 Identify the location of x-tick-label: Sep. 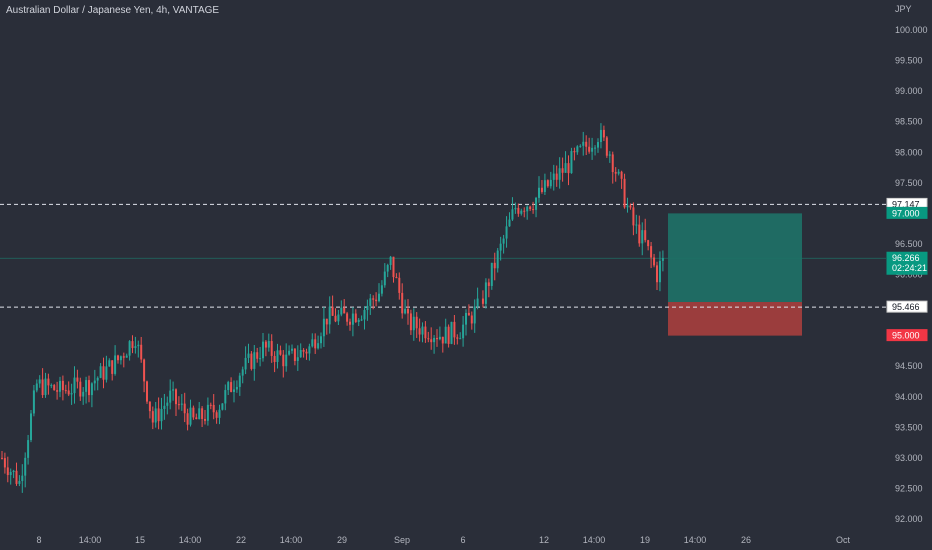
(402, 540).